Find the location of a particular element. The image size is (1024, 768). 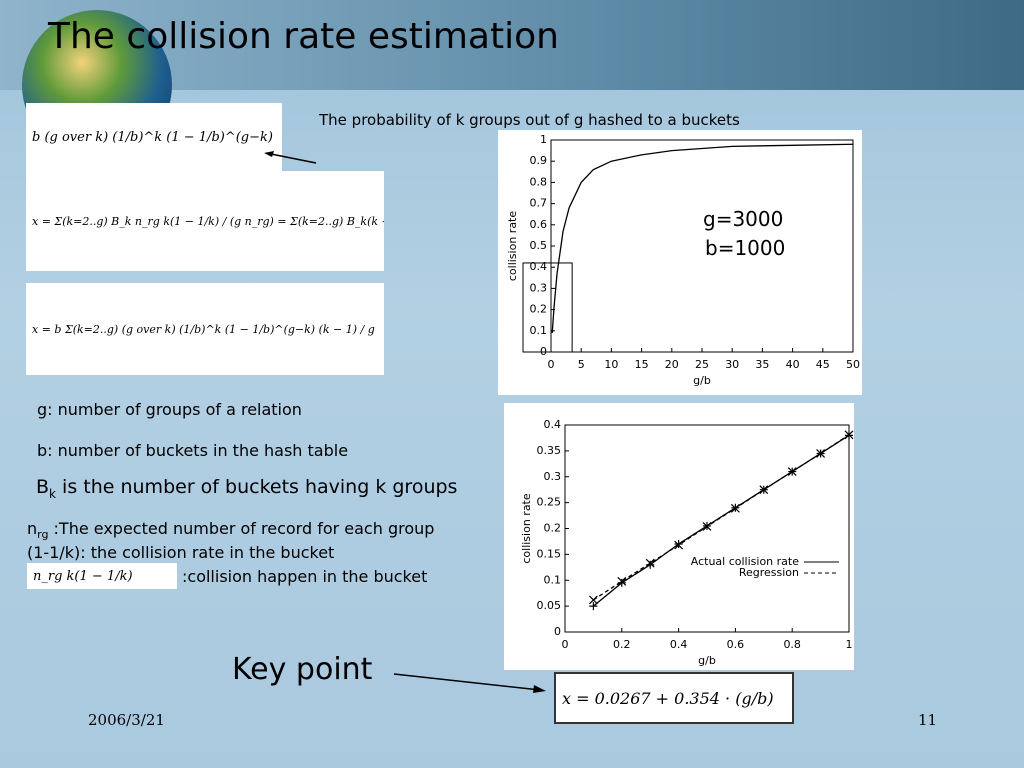

legend-label: Actual collision rate is located at coordinates (745, 561).